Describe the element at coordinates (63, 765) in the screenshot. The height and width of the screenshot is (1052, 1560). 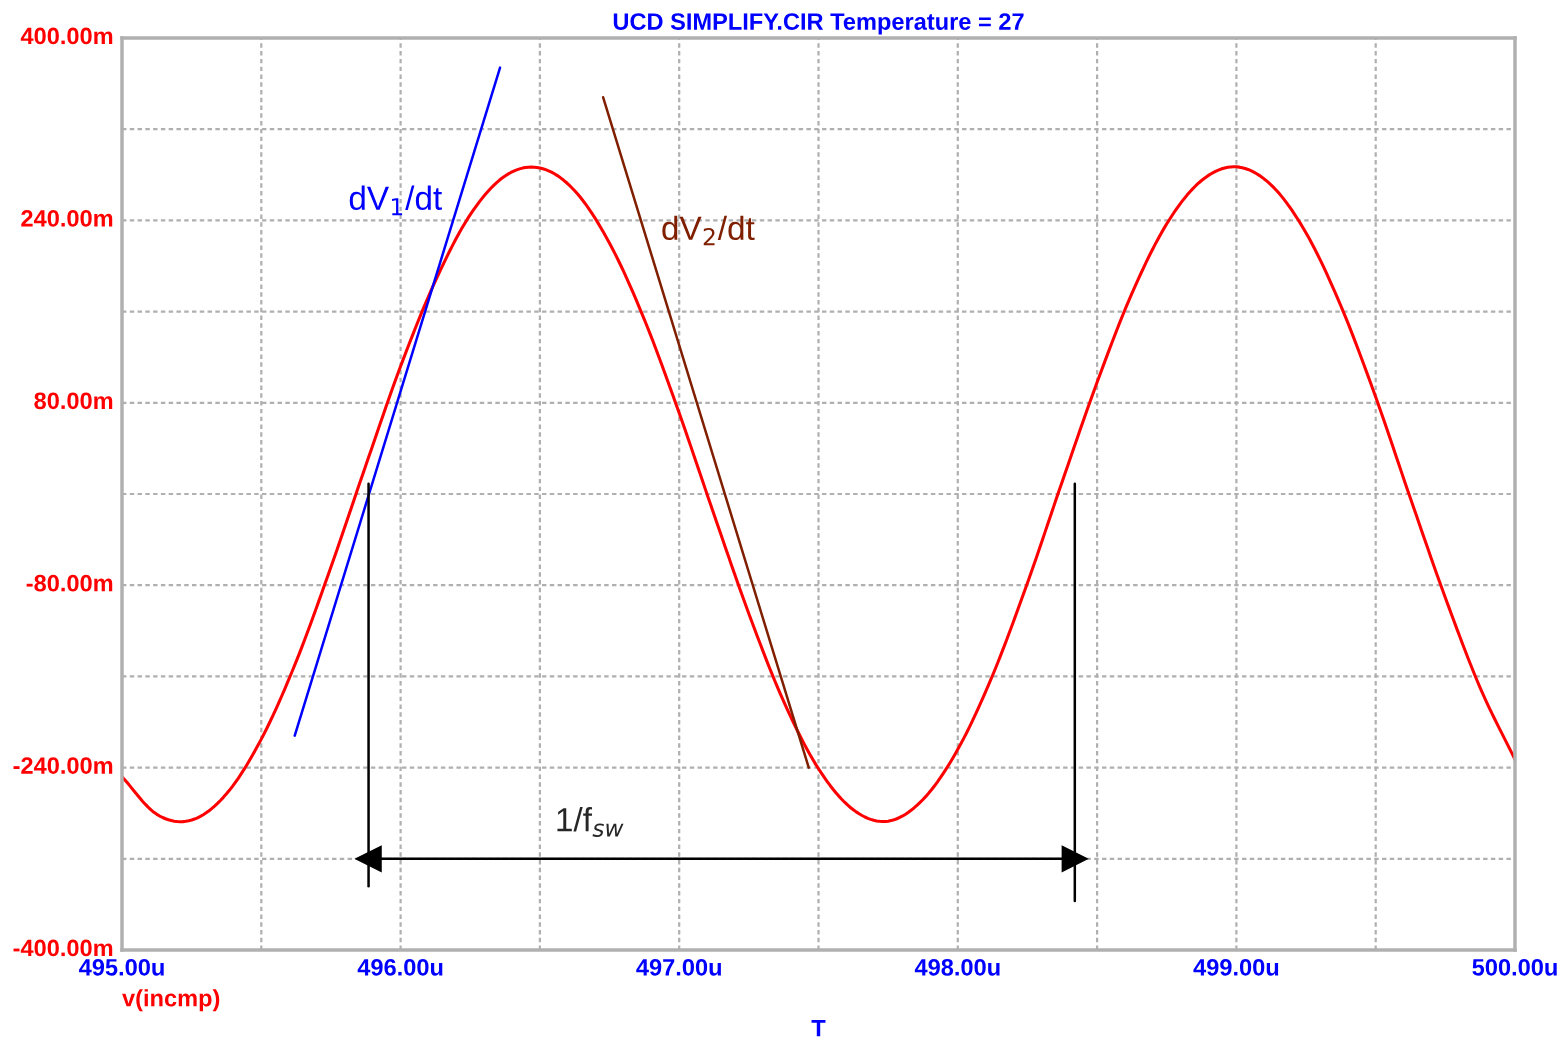
I see `y-tick-label: -240.00m` at that location.